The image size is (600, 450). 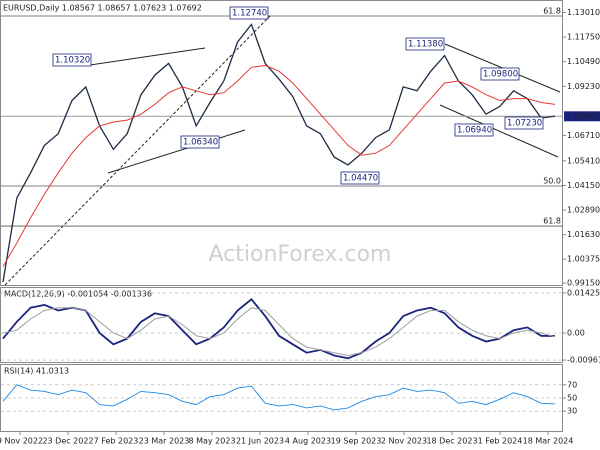 What do you see at coordinates (500, 441) in the screenshot?
I see `x-tick-label: 1 Feb 2024` at bounding box center [500, 441].